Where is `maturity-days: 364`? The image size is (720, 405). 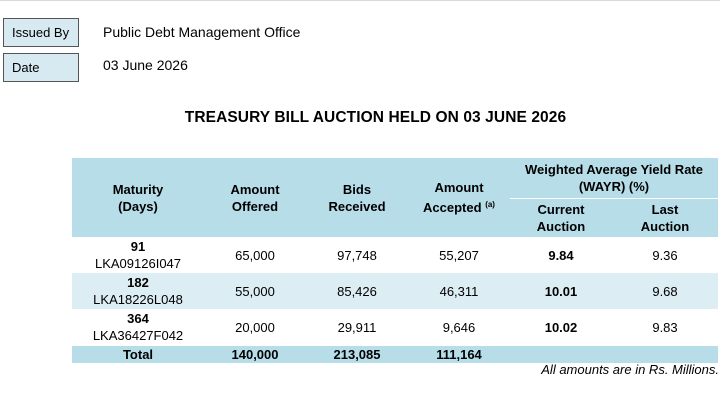
maturity-days: 364 is located at coordinates (138, 318).